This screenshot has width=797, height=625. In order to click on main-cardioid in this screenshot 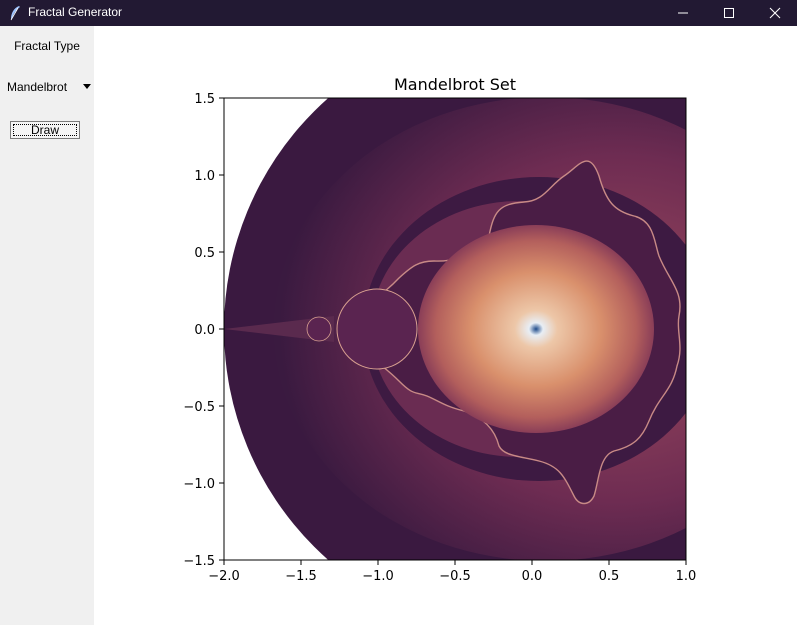, I will do `click(536, 329)`.